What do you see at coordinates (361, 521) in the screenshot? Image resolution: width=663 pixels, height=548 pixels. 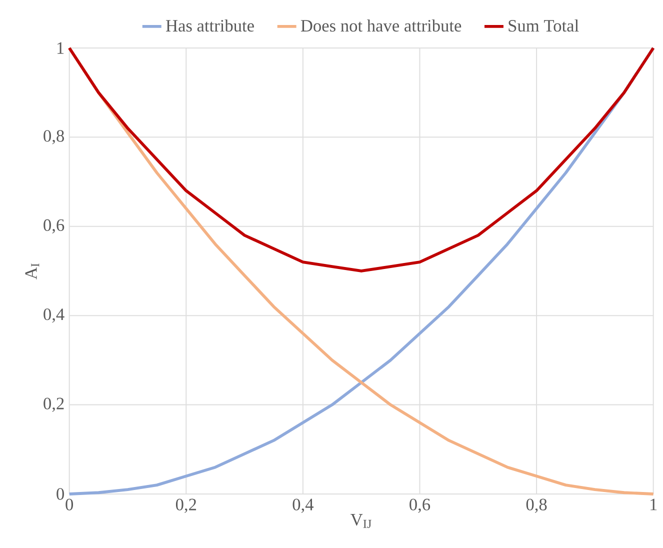 I see `x-axis-title: V$_{IJ}$` at bounding box center [361, 521].